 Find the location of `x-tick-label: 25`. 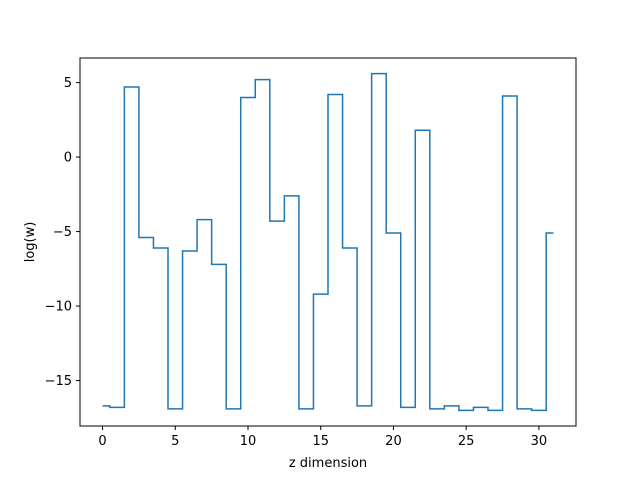

x-tick-label: 25 is located at coordinates (466, 441).